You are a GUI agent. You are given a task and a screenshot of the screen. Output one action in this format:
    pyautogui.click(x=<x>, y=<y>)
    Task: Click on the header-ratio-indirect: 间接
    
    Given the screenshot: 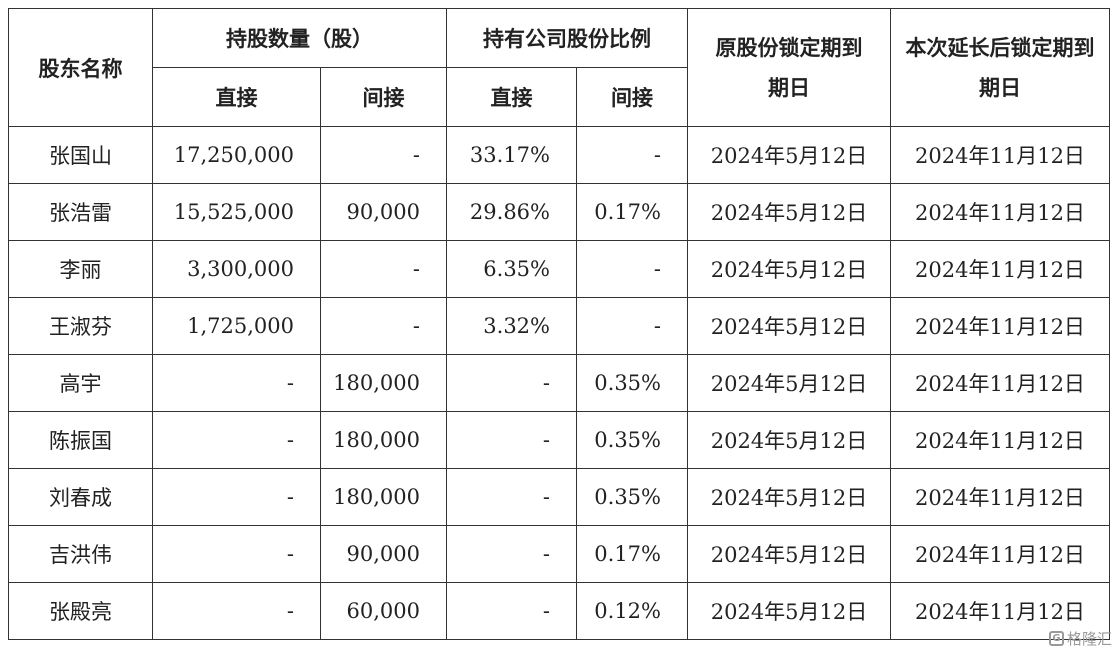 What is the action you would take?
    pyautogui.click(x=632, y=97)
    